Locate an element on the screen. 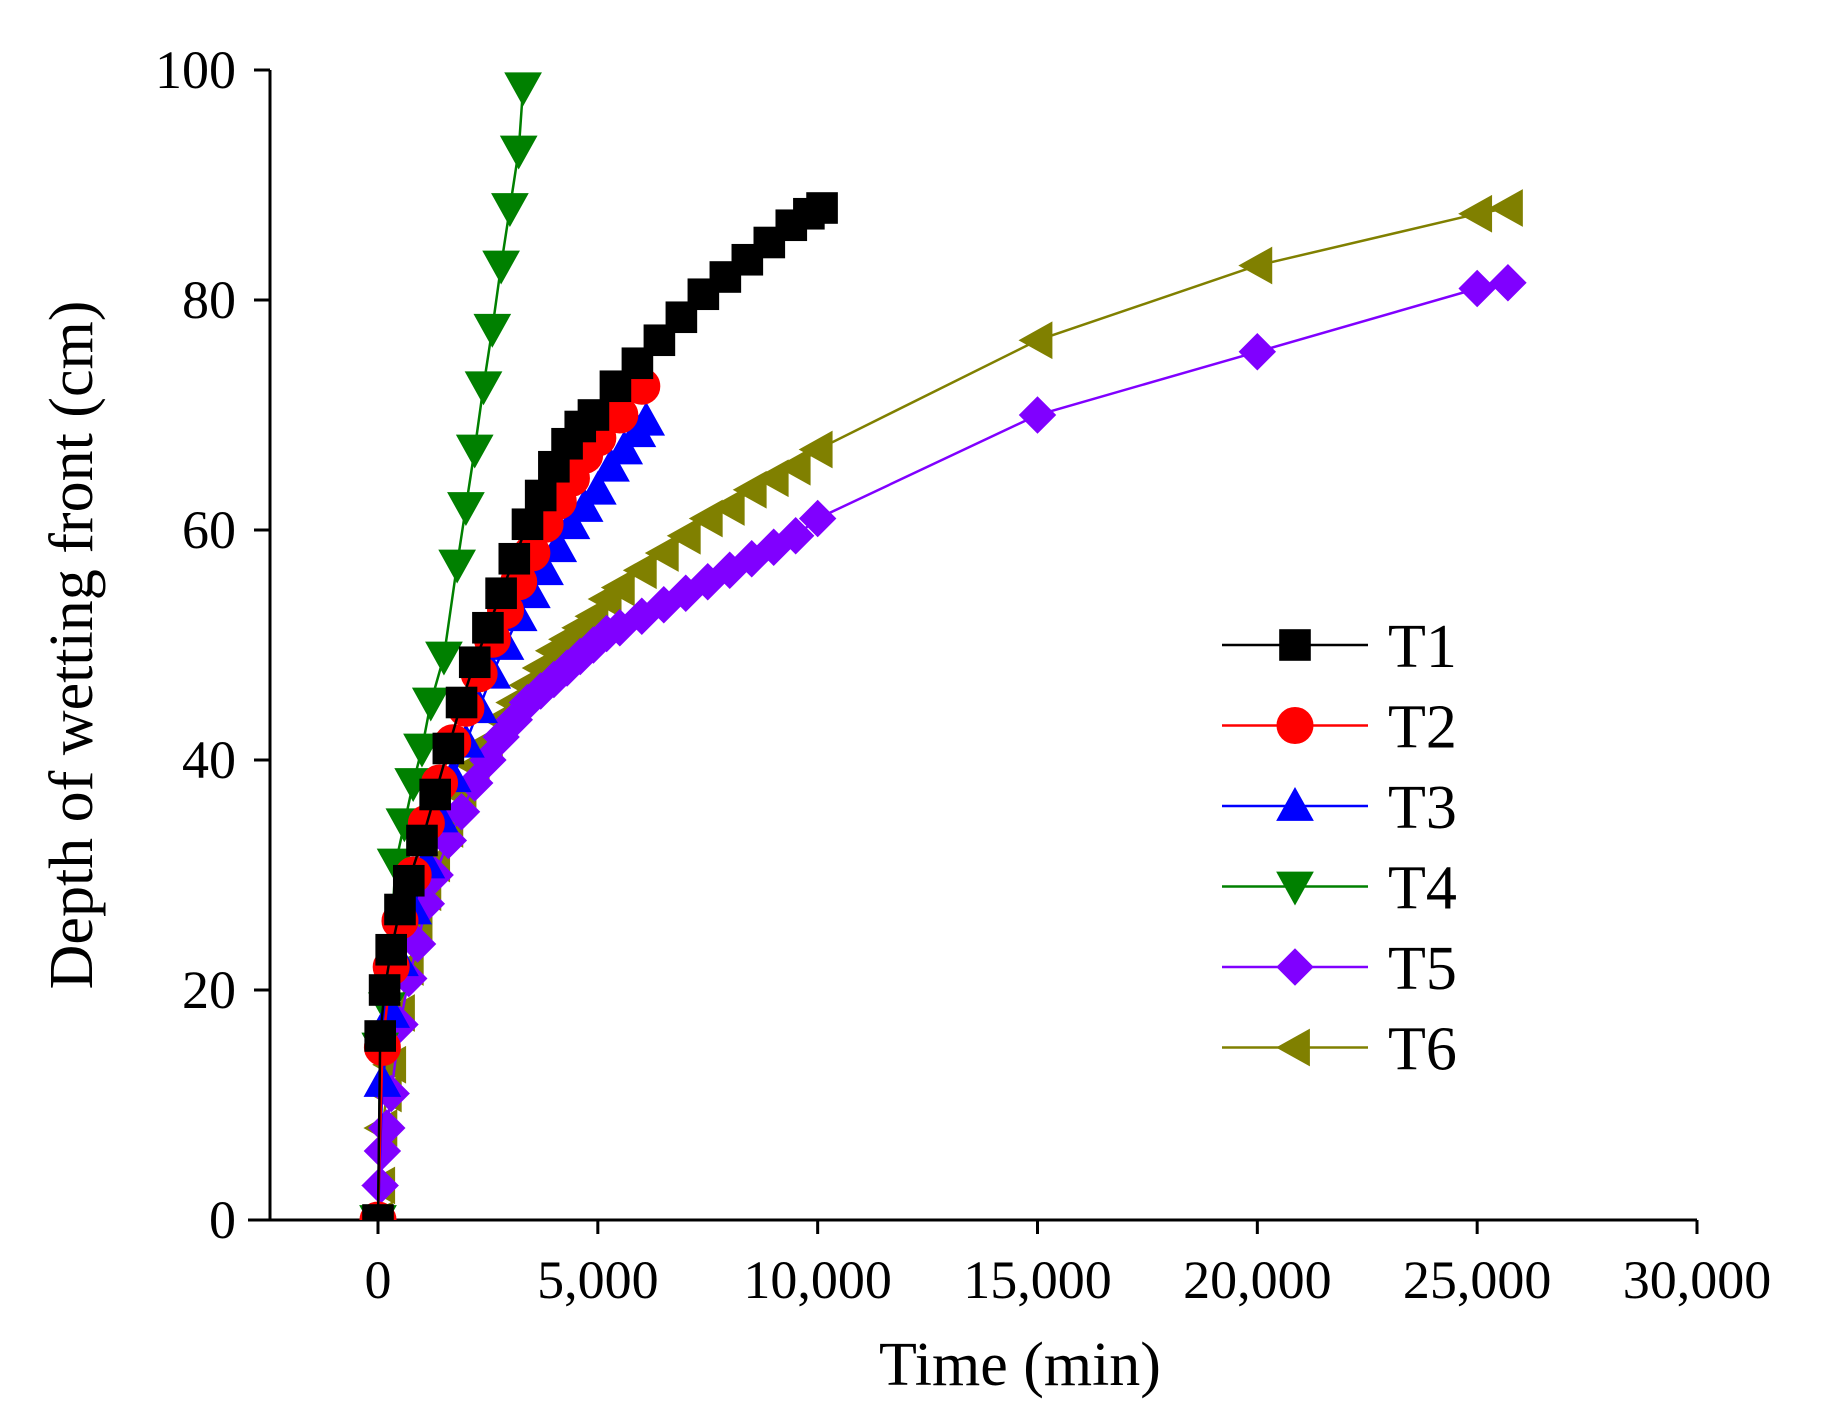 The width and height of the screenshot is (1822, 1415). x-ticks: 0 5,000 10,000 15,000 20,000 25,000 30,000 is located at coordinates (1068, 1265).